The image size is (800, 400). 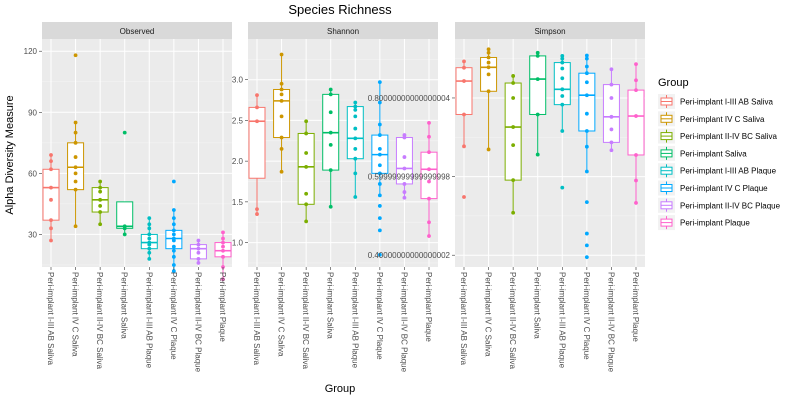 I want to click on legend-title: Group, so click(x=673, y=83).